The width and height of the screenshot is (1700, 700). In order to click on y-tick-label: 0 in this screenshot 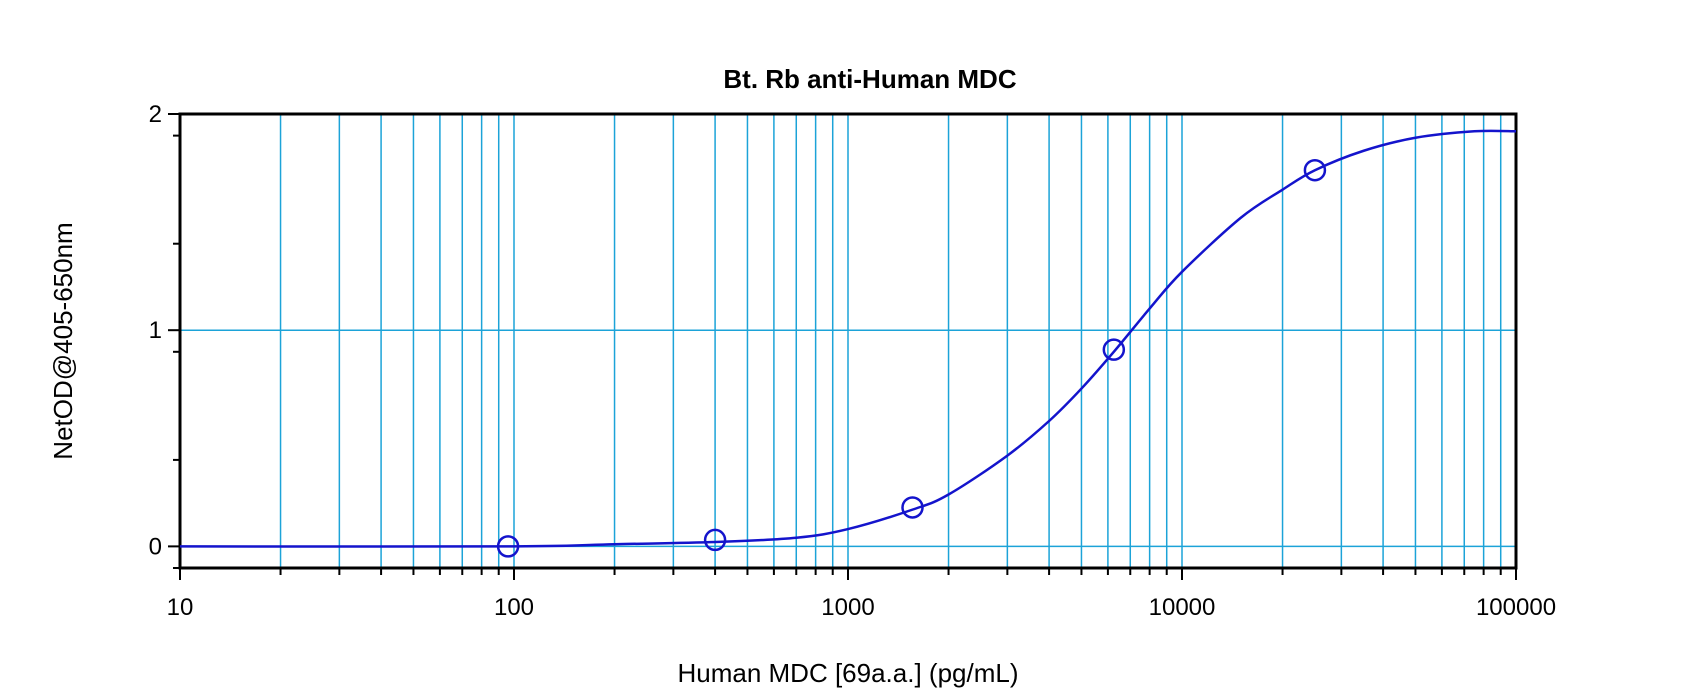, I will do `click(155, 546)`.